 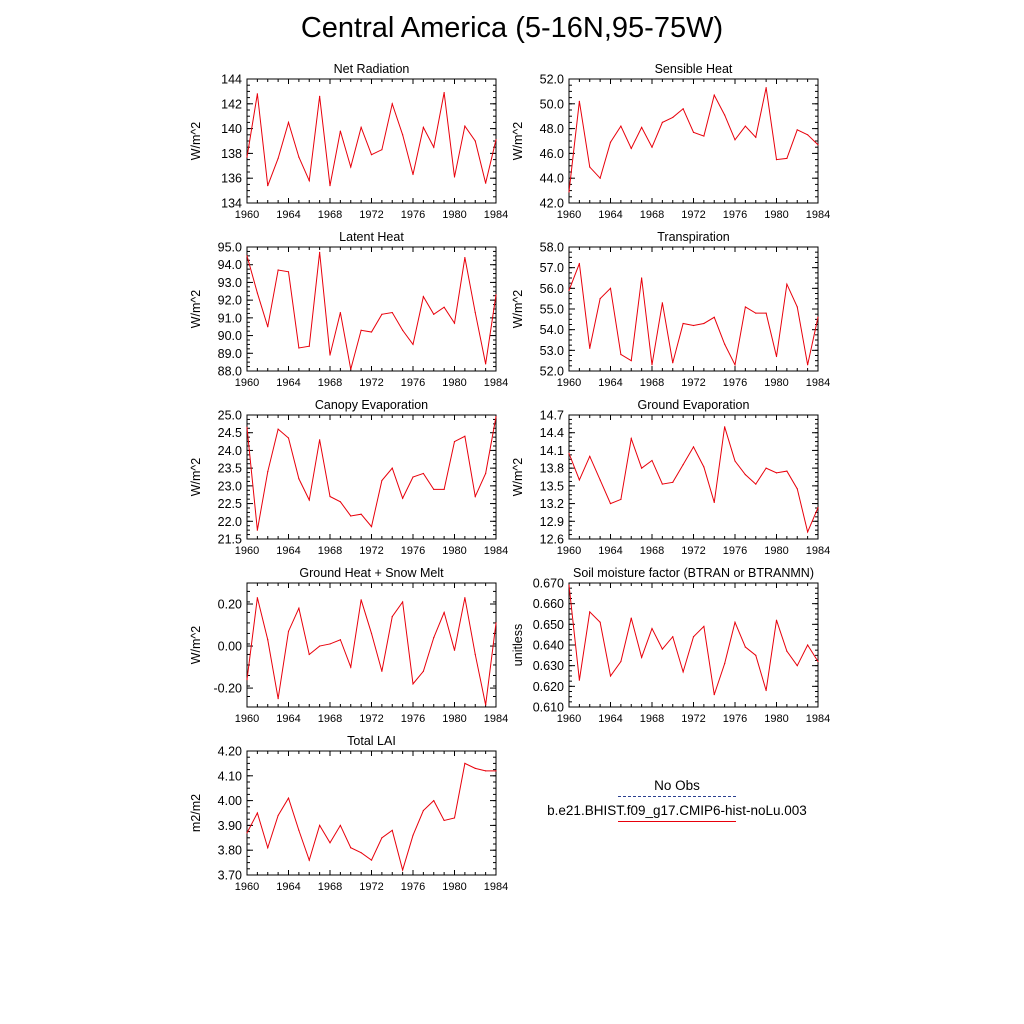 I want to click on y-tick-label: 90.0, so click(x=230, y=336).